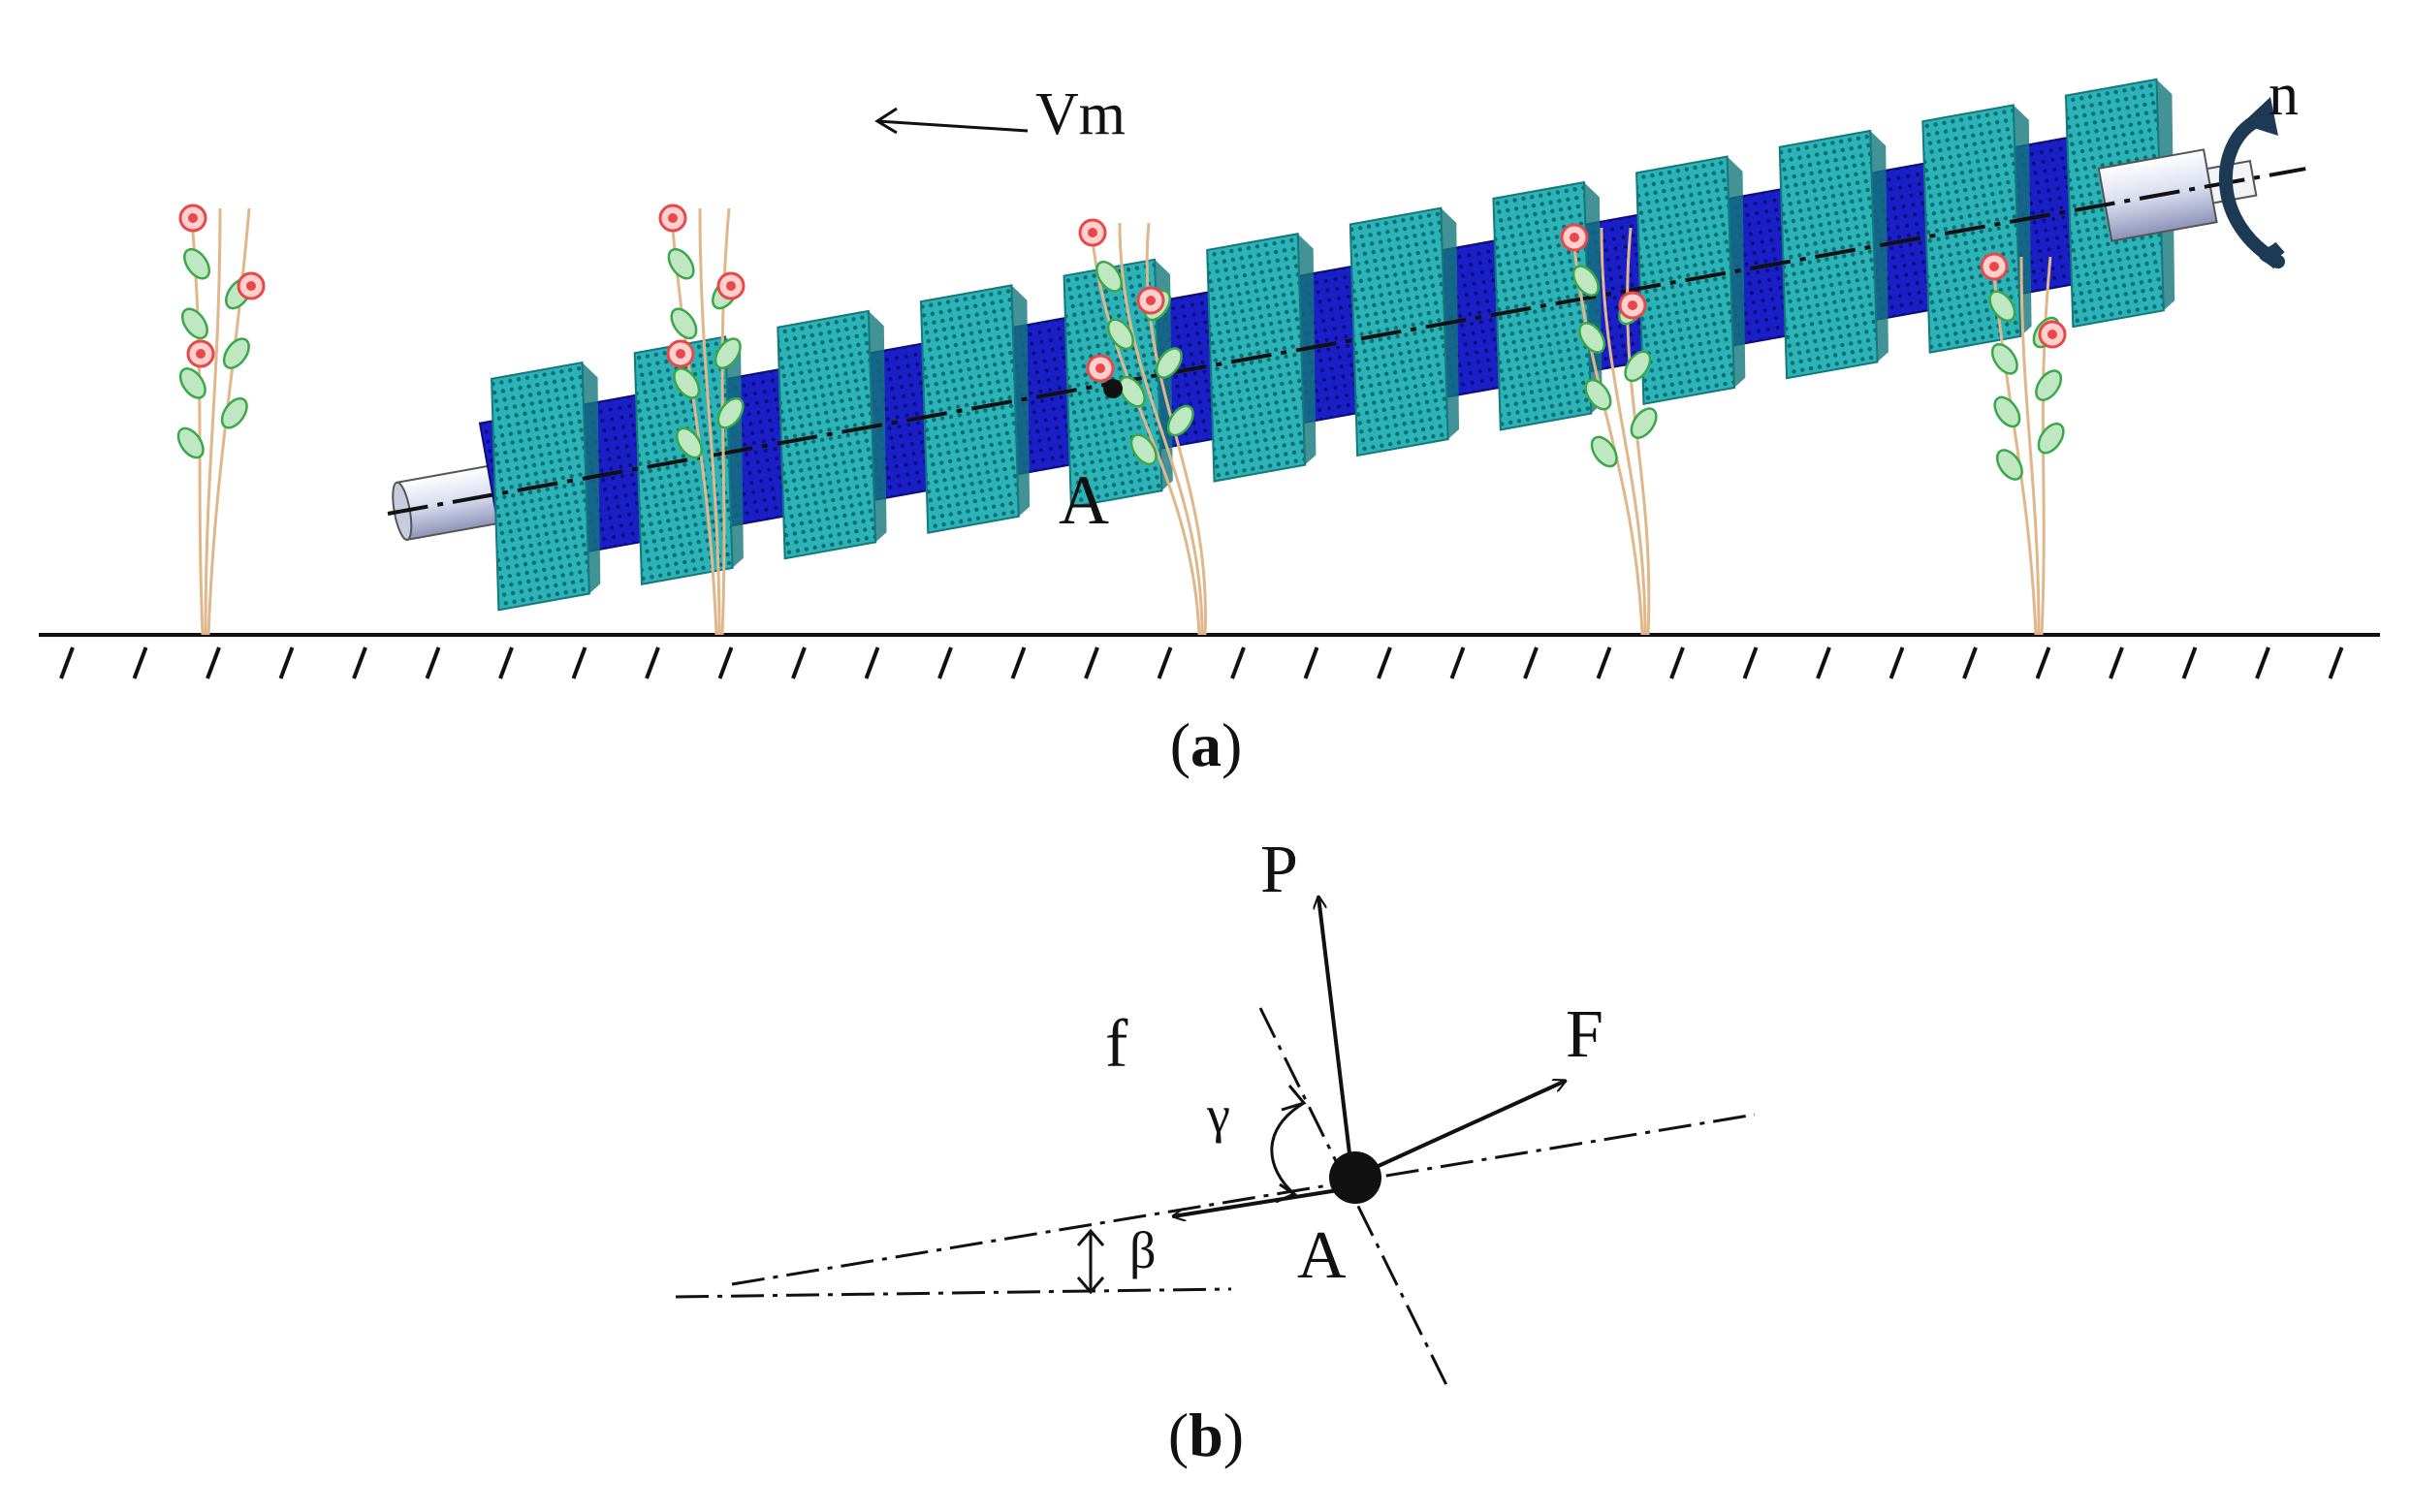 The width and height of the screenshot is (2412, 1512). I want to click on gamma-label: γ, so click(1218, 1115).